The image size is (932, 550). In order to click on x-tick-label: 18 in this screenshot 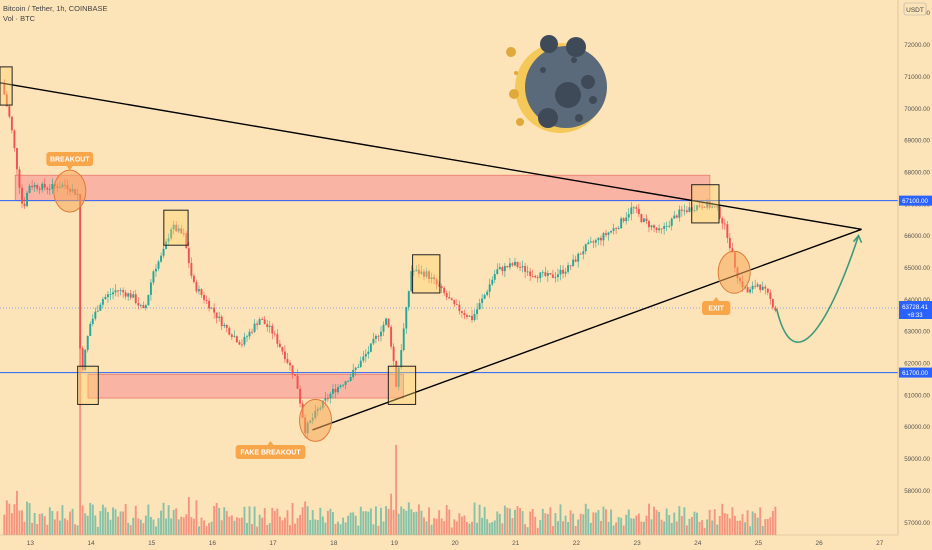, I will do `click(334, 543)`.